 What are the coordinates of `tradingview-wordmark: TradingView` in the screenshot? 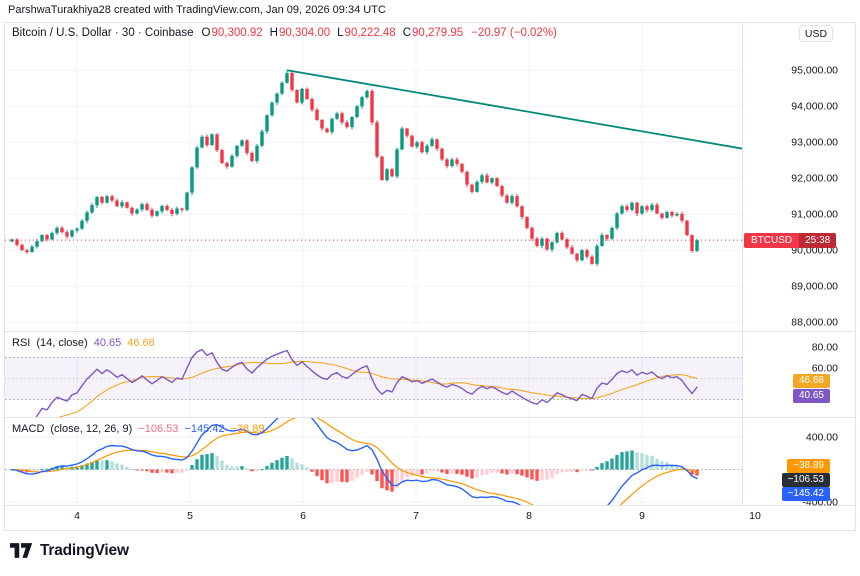 It's located at (84, 550).